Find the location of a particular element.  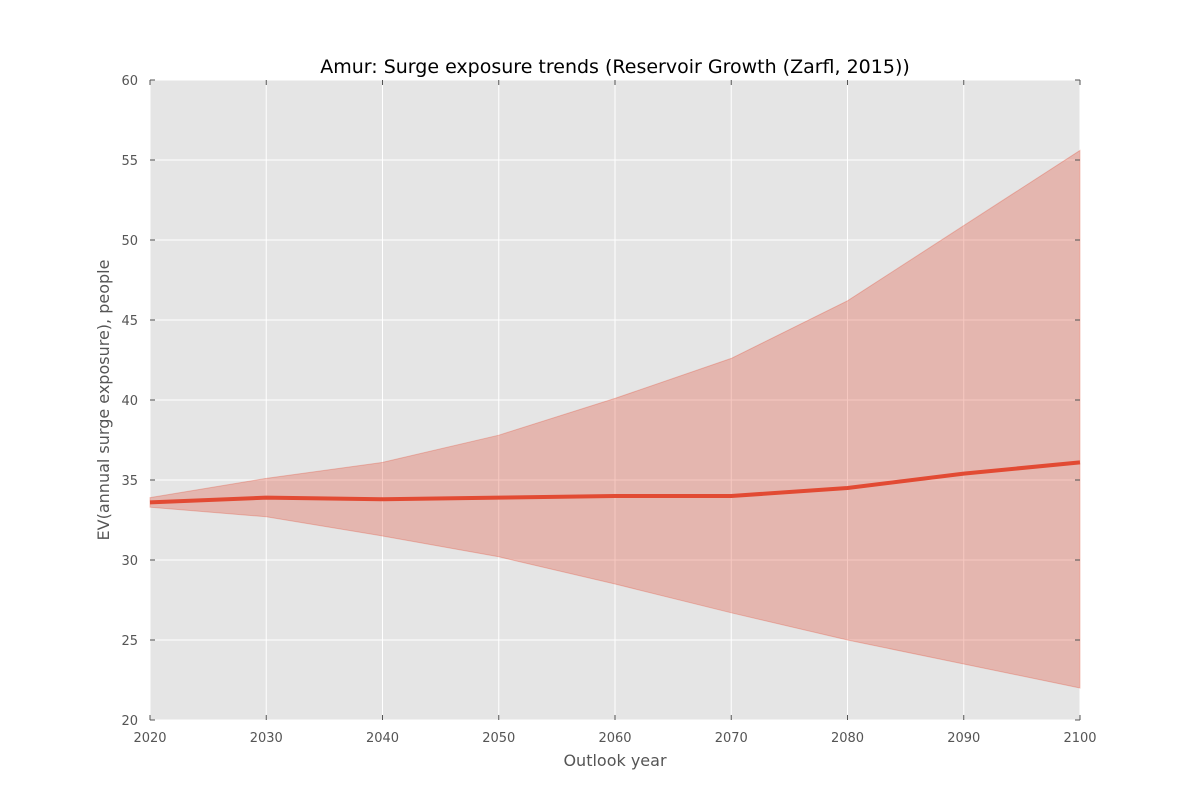

y-tick-label: 40 is located at coordinates (129, 401).